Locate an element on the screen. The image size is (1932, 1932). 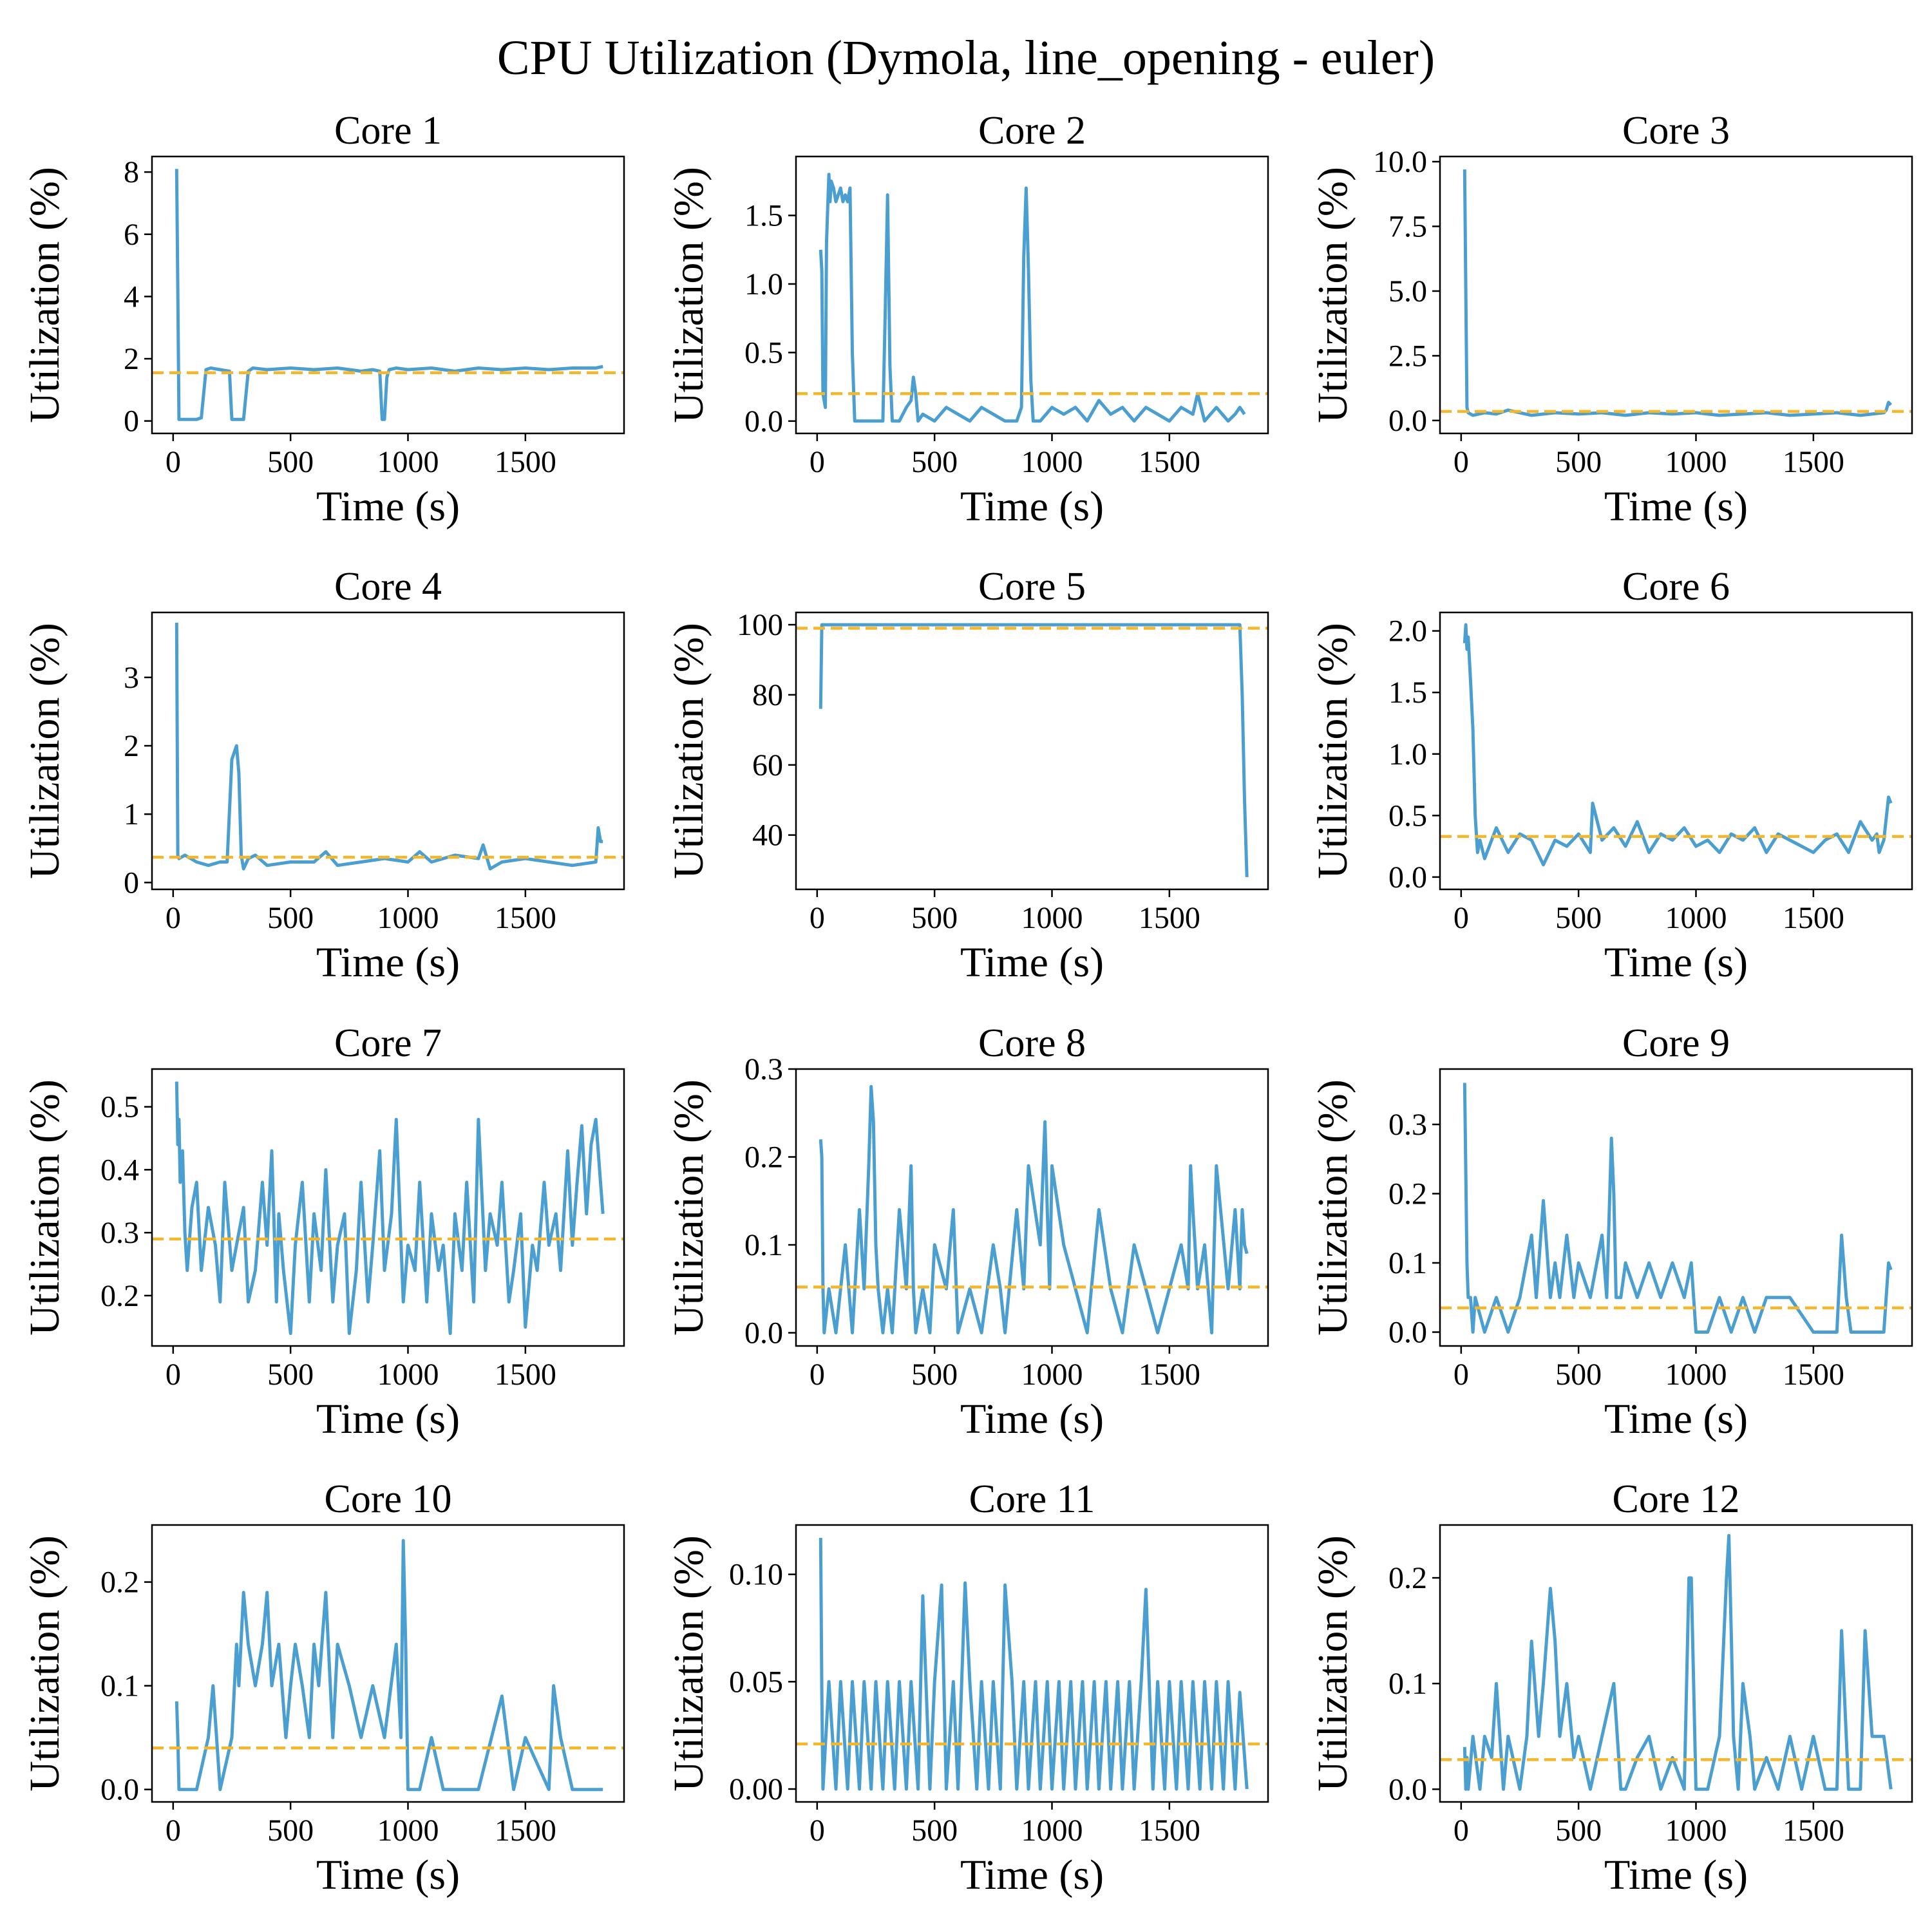
subplot-title: Core 12 is located at coordinates (1675, 1499).